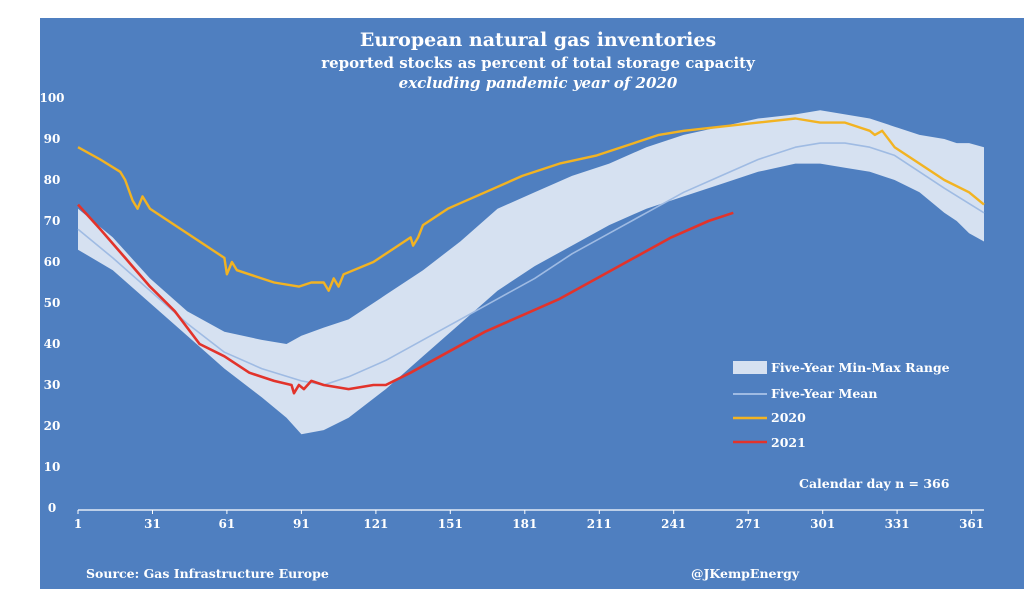 The width and height of the screenshot is (1024, 607). I want to click on y-tick-label: 60, so click(52, 262).